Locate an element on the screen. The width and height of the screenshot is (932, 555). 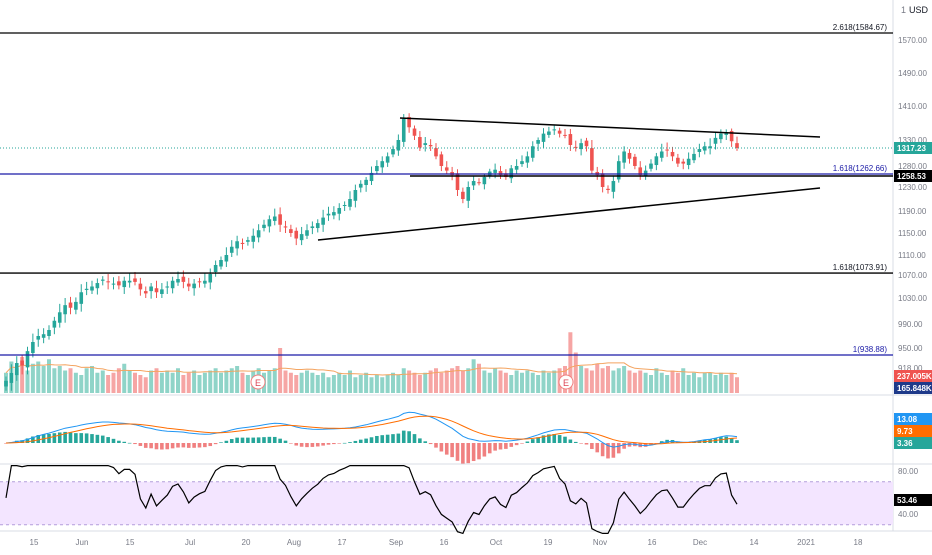
rsi-value-label: 53.46 is located at coordinates (907, 500).